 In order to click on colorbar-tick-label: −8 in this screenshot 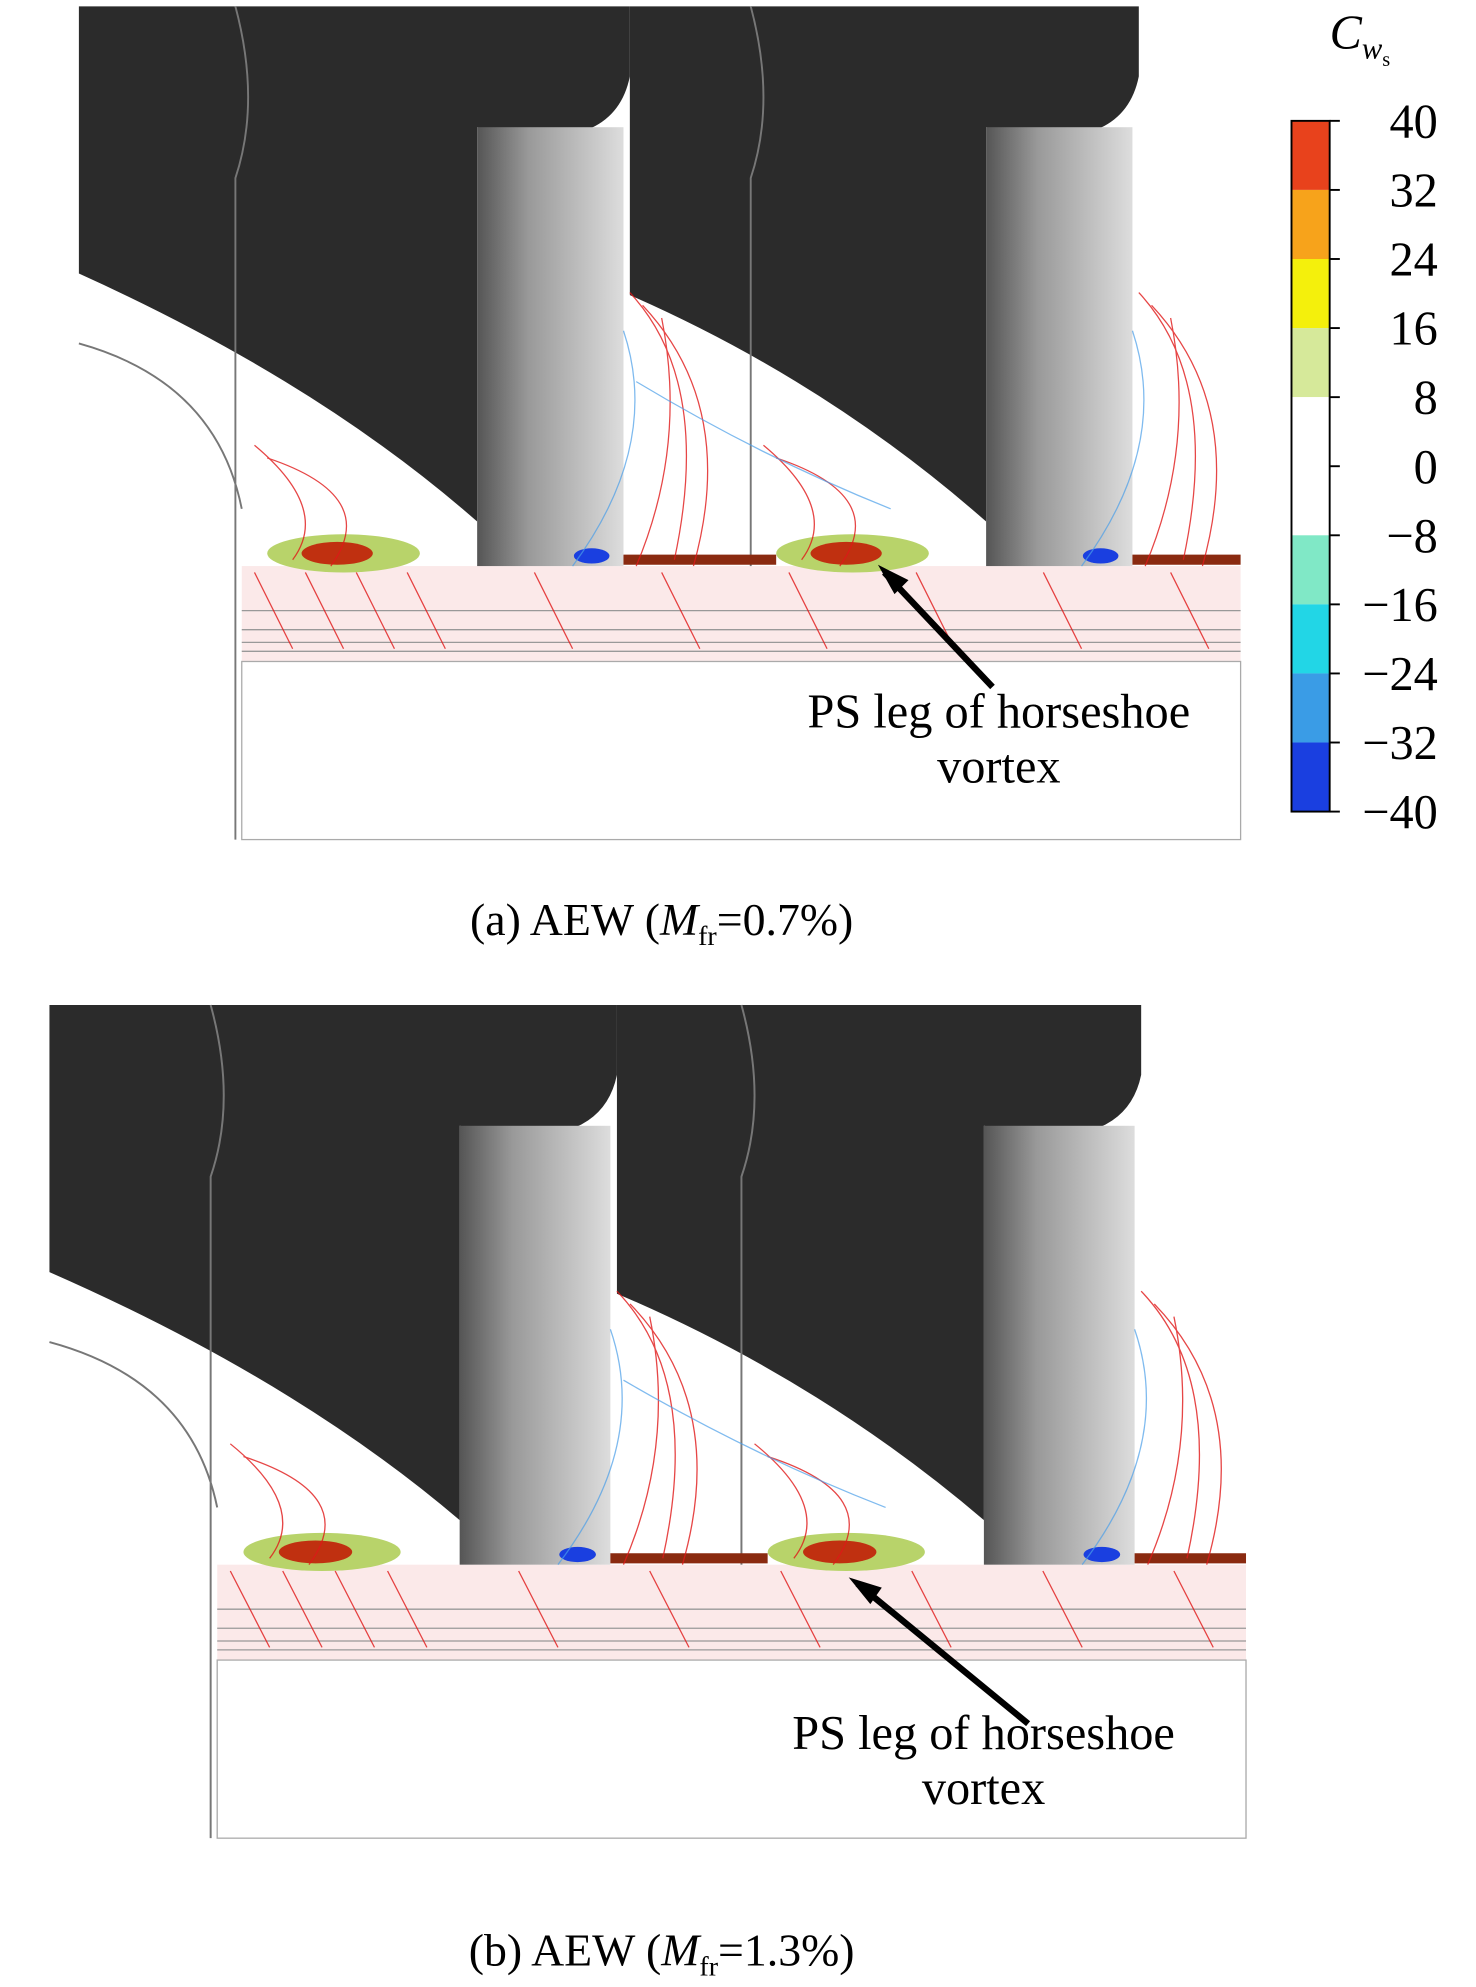, I will do `click(1411, 536)`.